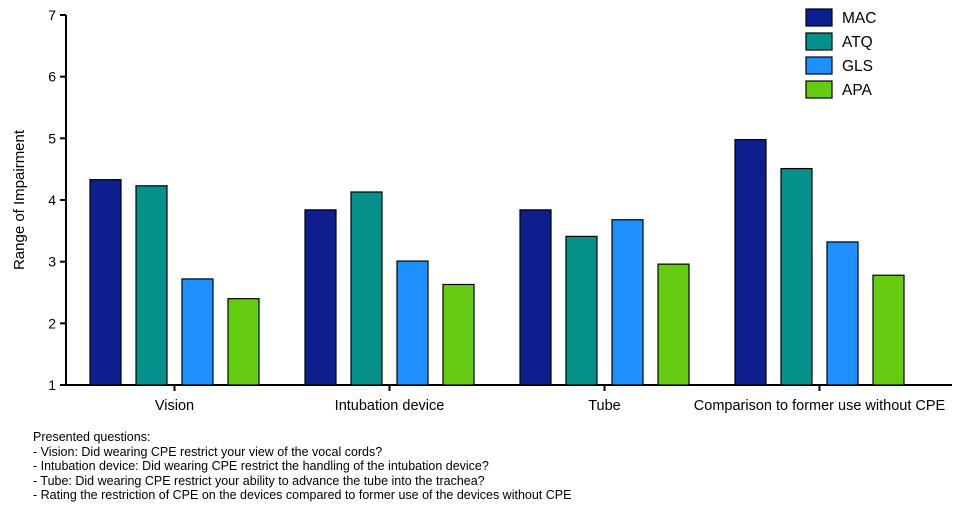 Image resolution: width=966 pixels, height=511 pixels. What do you see at coordinates (859, 18) in the screenshot?
I see `legend-label-mac: MAC` at bounding box center [859, 18].